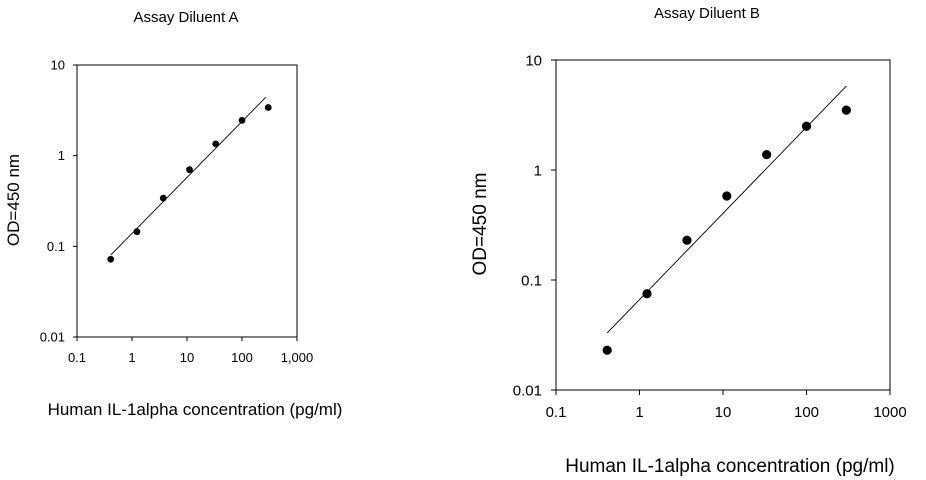 This screenshot has height=480, width=926. What do you see at coordinates (13, 200) in the screenshot?
I see `chart-a-y-axis-label: OD=450 nm` at bounding box center [13, 200].